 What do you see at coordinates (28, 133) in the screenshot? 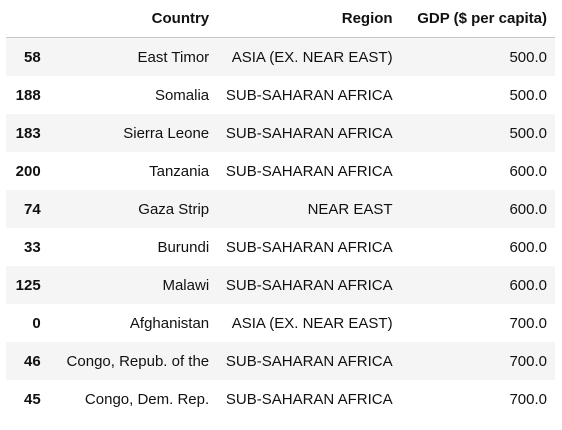
I see `row-index: 183` at bounding box center [28, 133].